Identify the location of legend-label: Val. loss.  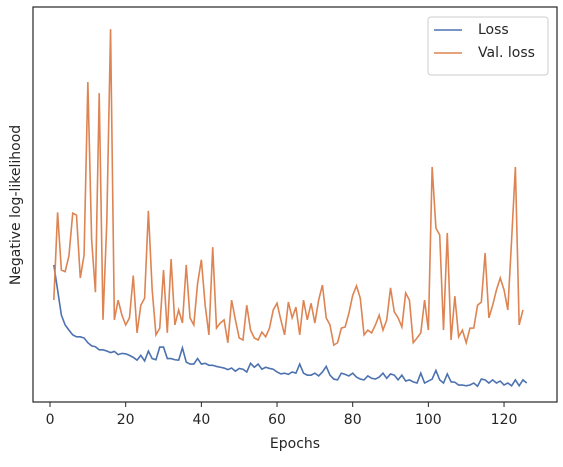
(506, 53).